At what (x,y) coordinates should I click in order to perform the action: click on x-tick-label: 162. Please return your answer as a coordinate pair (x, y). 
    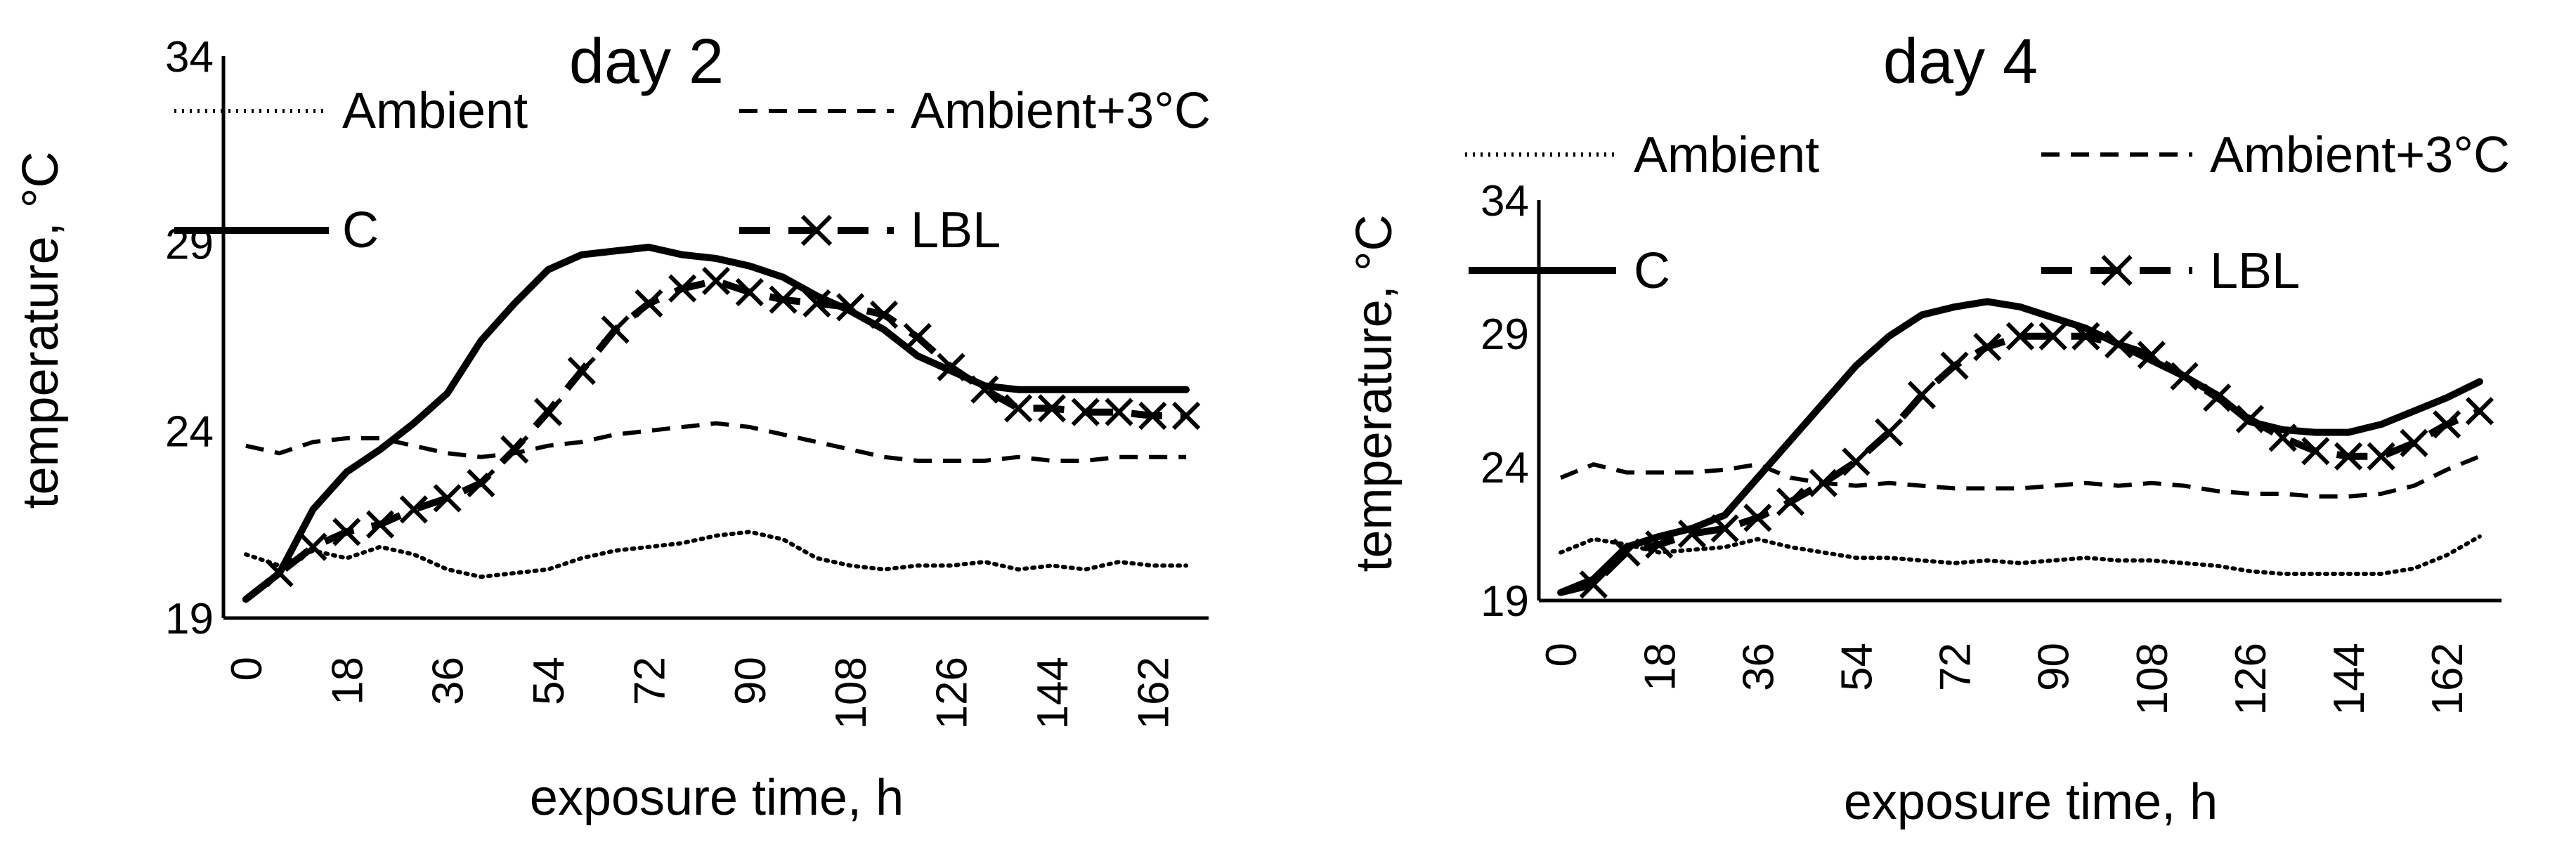
    Looking at the image, I should click on (2448, 679).